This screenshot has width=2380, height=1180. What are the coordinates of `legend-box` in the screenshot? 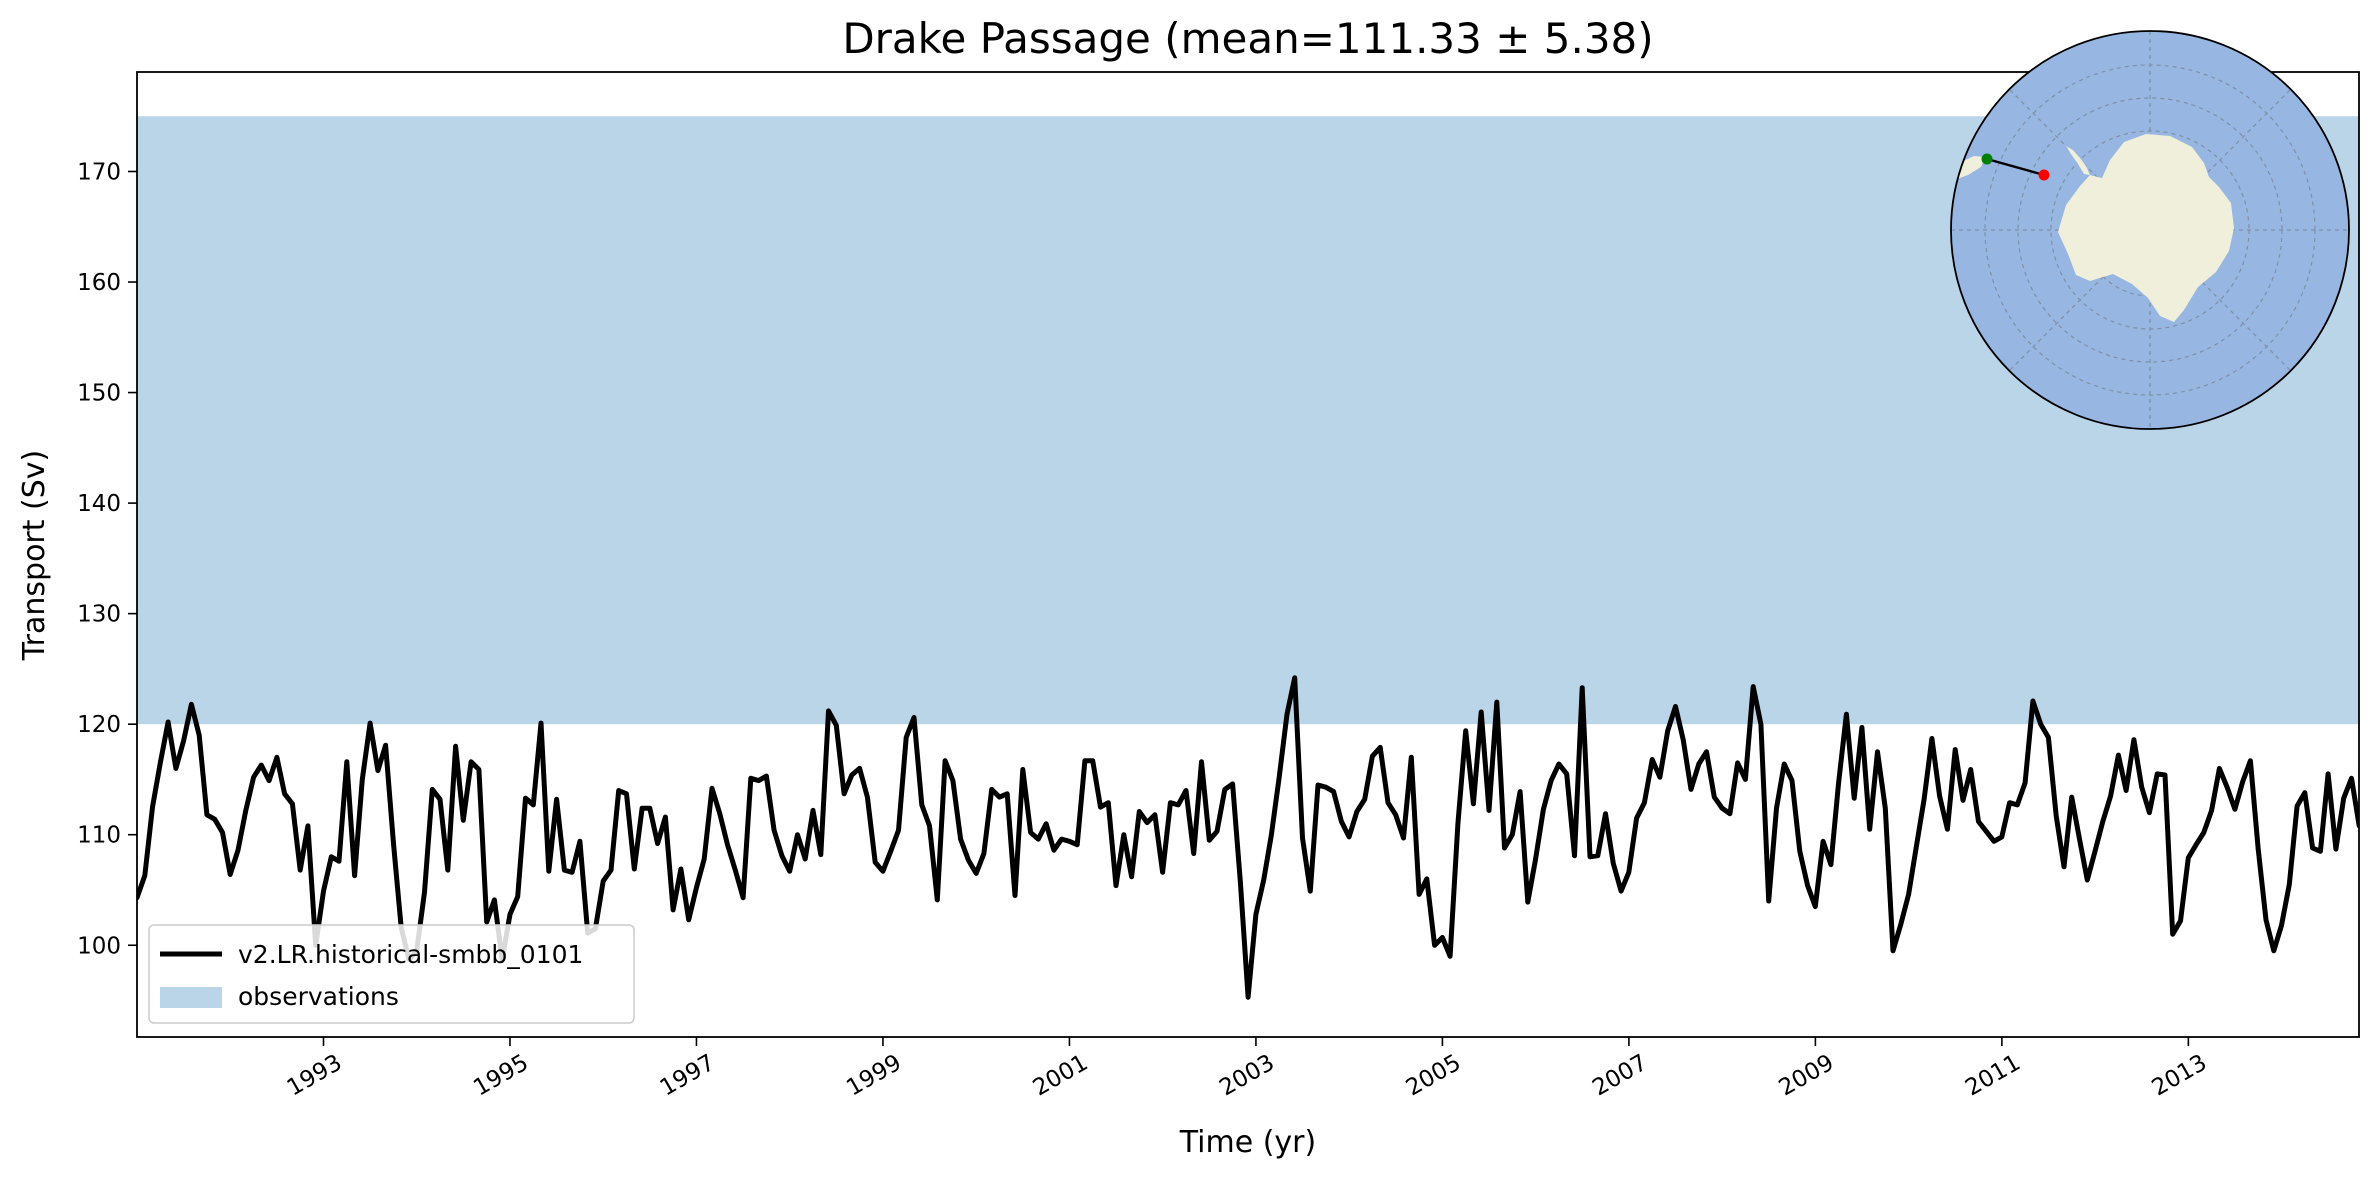 It's located at (391, 974).